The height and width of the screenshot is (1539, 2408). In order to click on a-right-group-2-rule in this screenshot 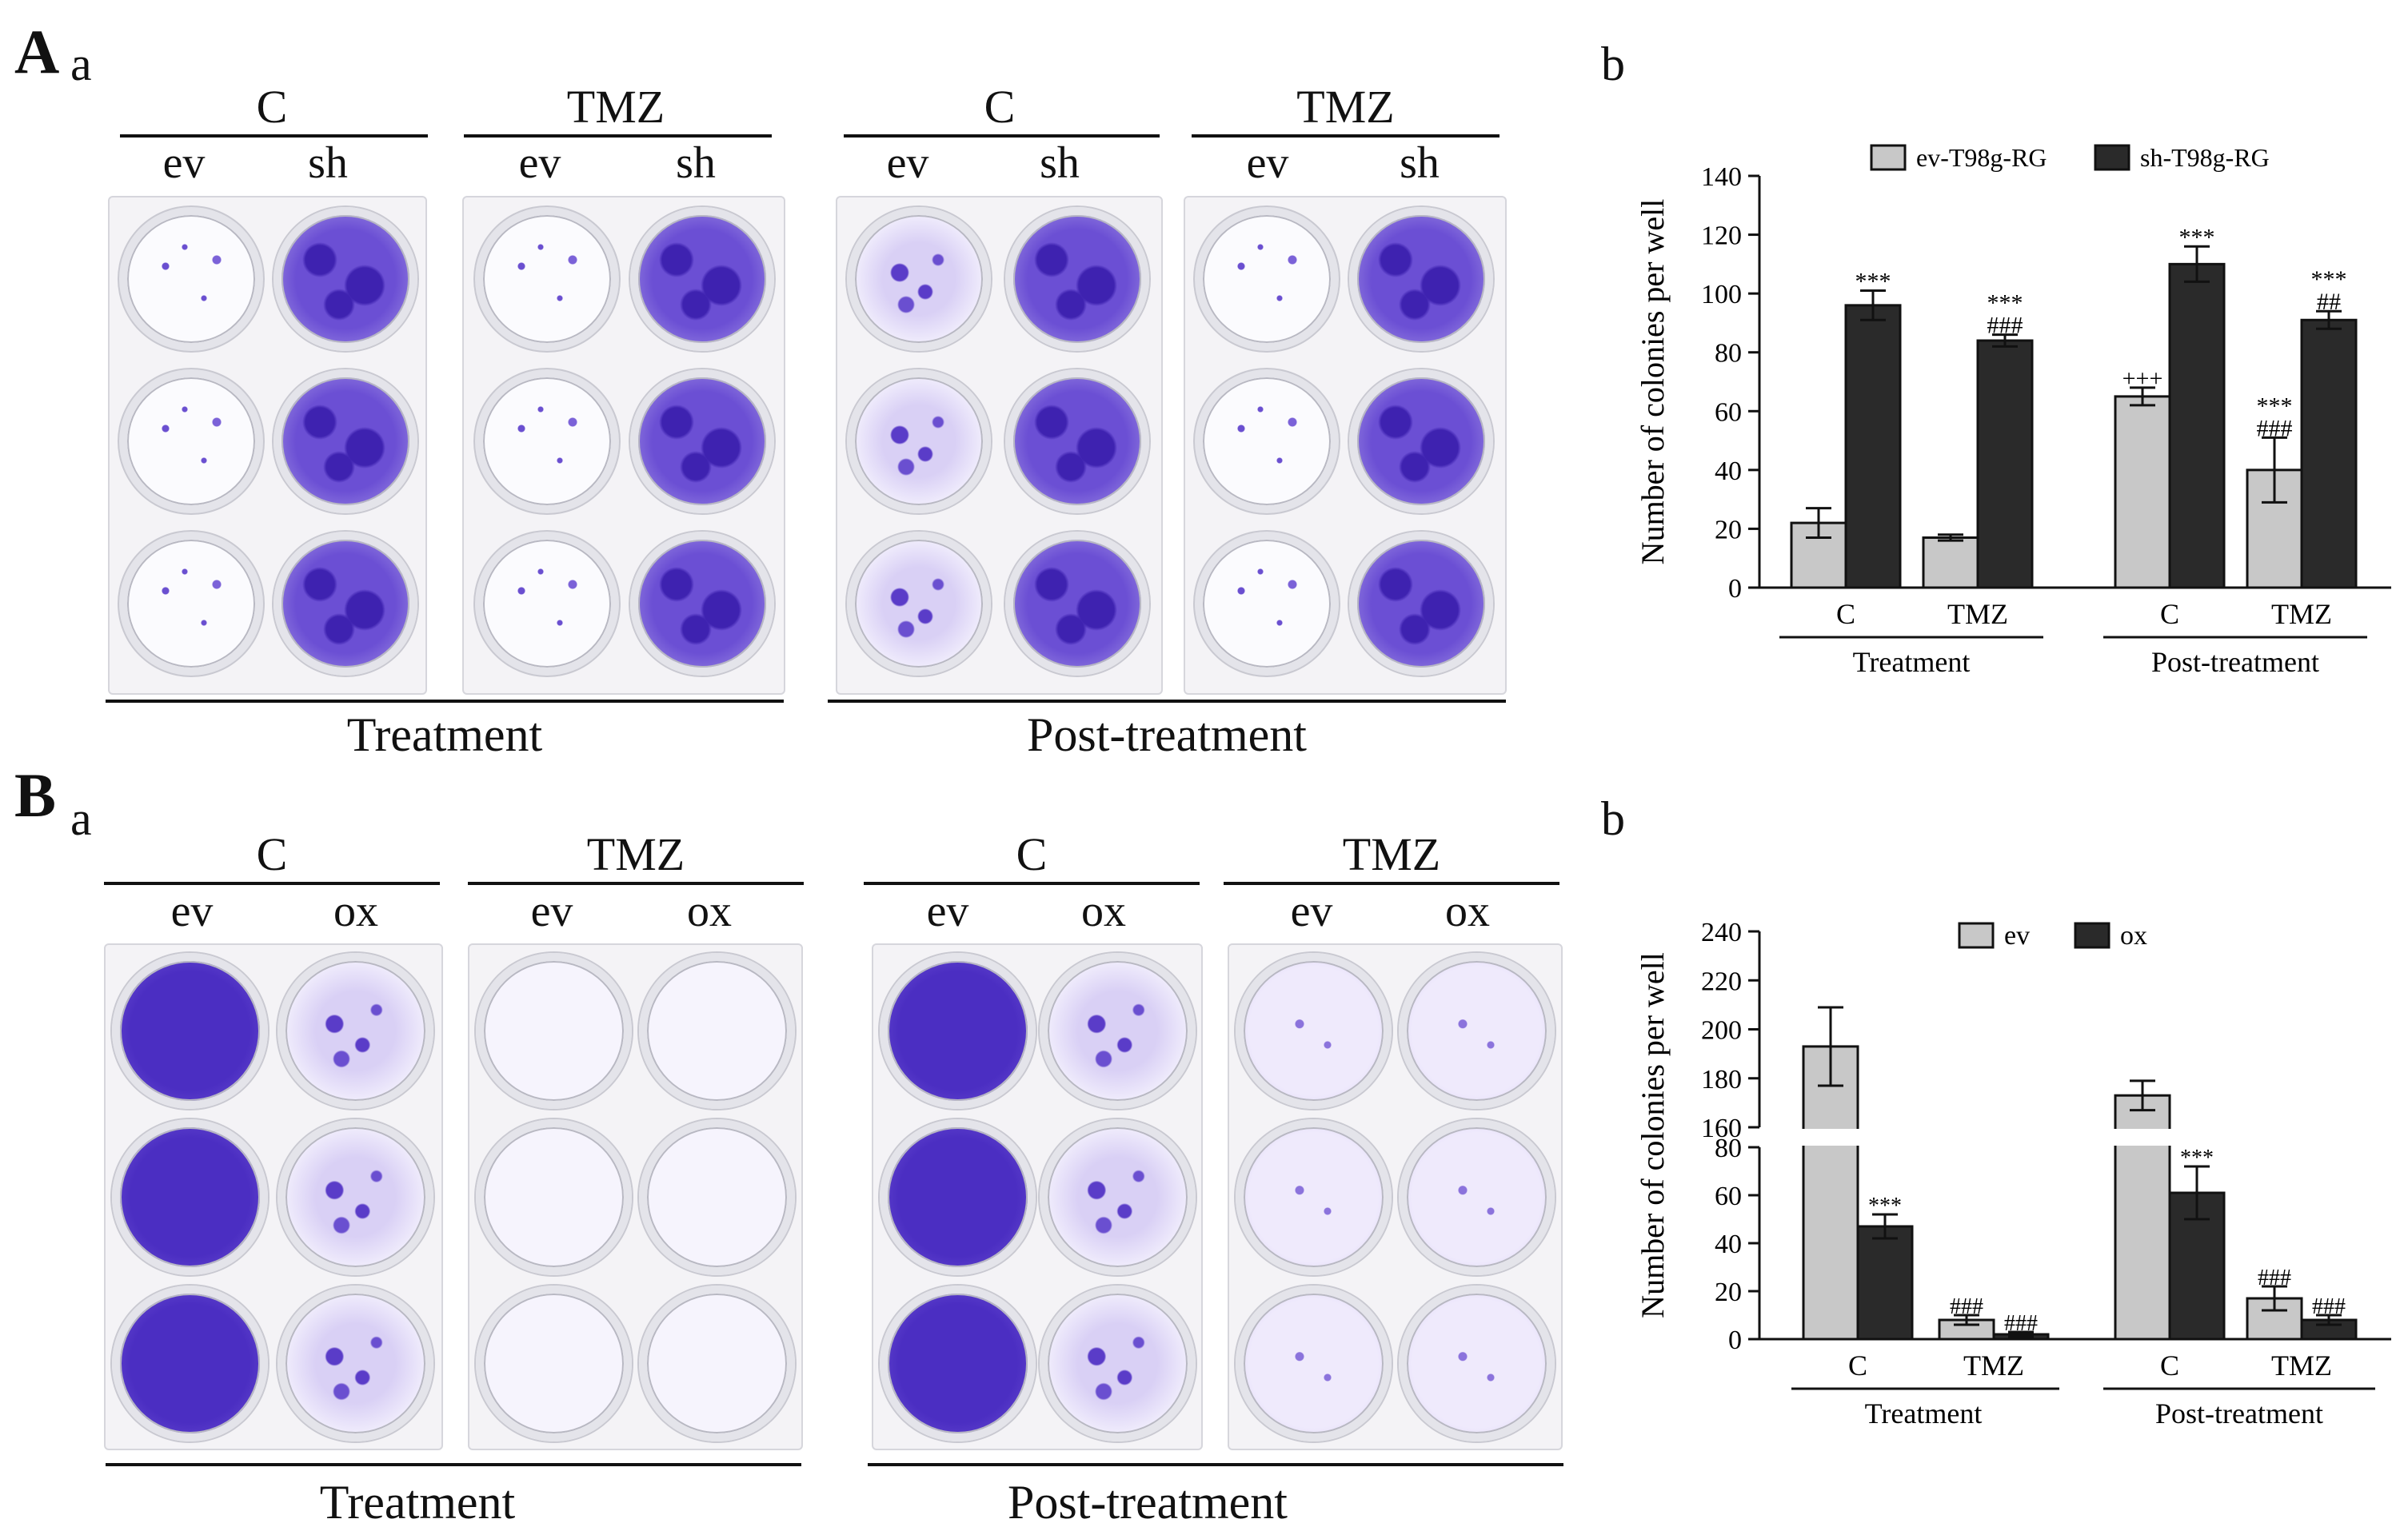, I will do `click(1346, 136)`.